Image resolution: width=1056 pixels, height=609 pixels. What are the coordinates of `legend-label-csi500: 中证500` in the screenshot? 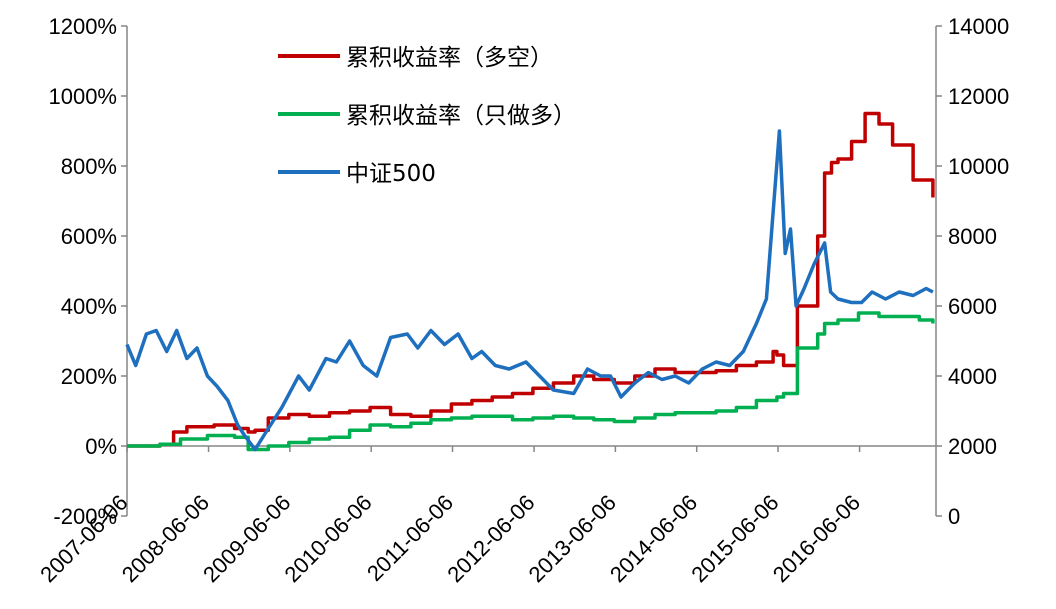 It's located at (391, 174).